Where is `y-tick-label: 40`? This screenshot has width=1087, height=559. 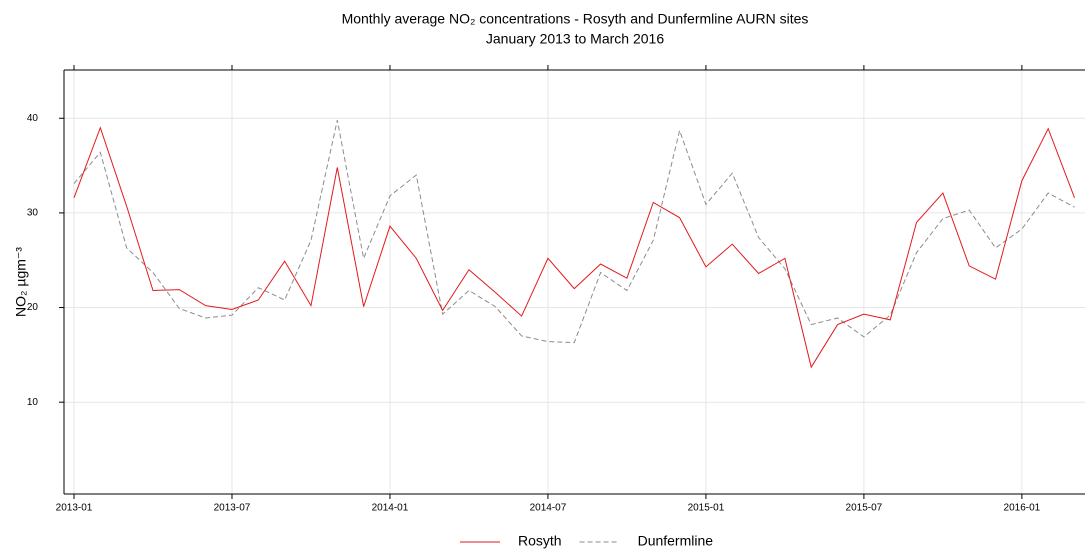 y-tick-label: 40 is located at coordinates (33, 118).